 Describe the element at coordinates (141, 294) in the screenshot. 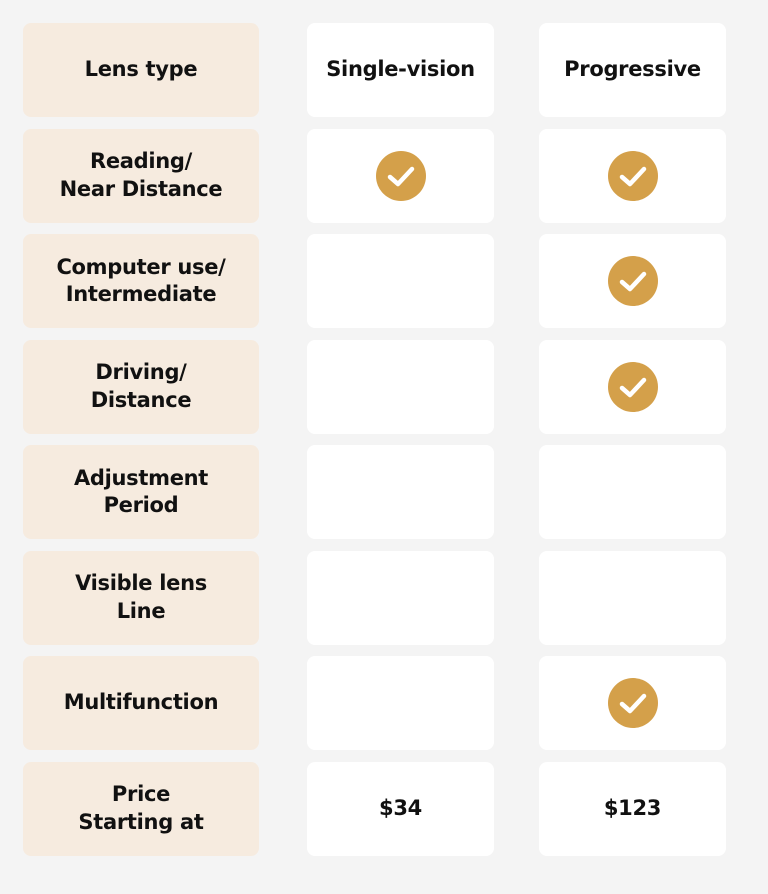

I see `row-label: Intermediate` at that location.